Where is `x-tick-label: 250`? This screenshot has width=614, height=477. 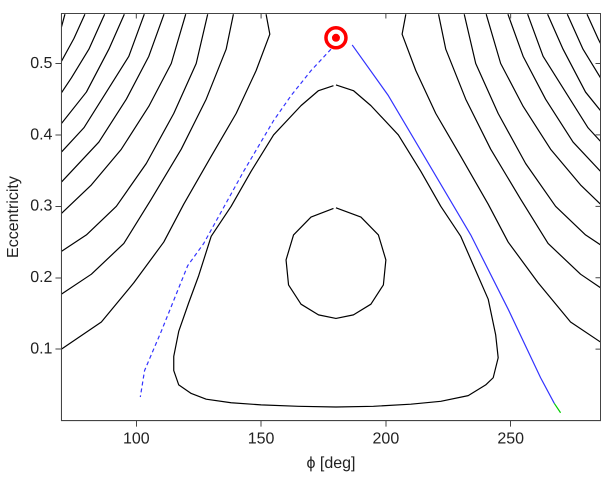
x-tick-label: 250 is located at coordinates (510, 439).